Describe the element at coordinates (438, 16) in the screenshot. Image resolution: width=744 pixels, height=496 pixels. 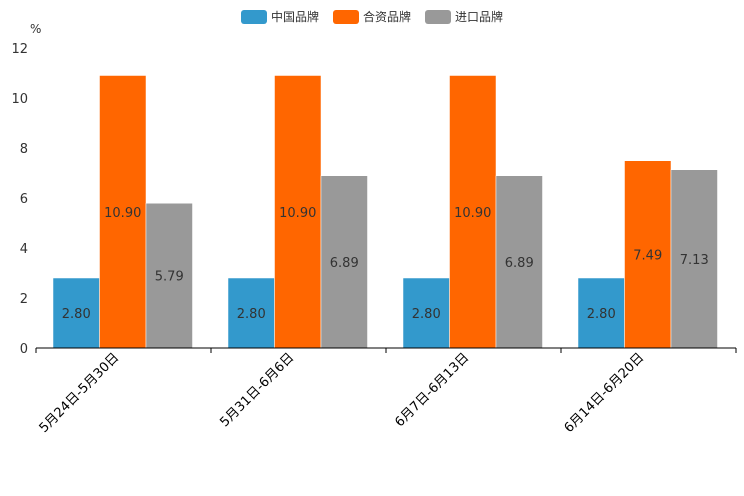
I see `legend-swatch-imported-brand` at that location.